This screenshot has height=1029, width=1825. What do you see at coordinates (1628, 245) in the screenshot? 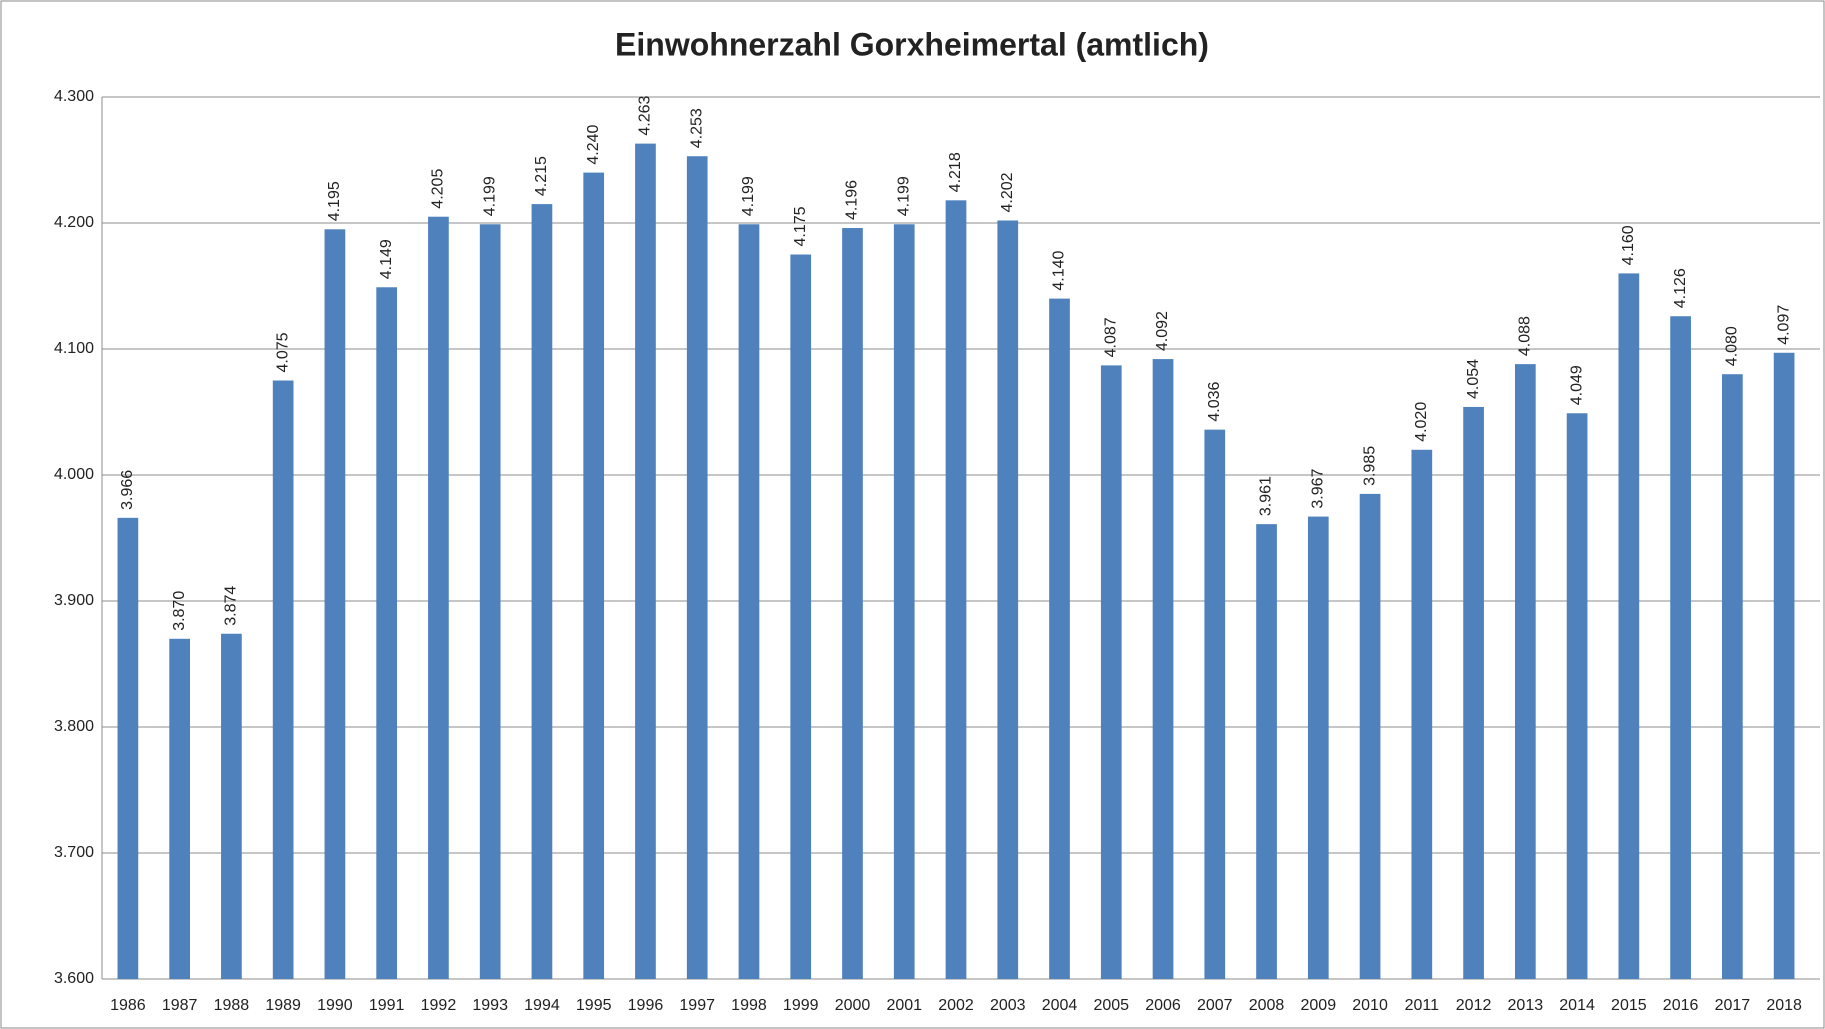
I see `value-label: 4.160` at bounding box center [1628, 245].